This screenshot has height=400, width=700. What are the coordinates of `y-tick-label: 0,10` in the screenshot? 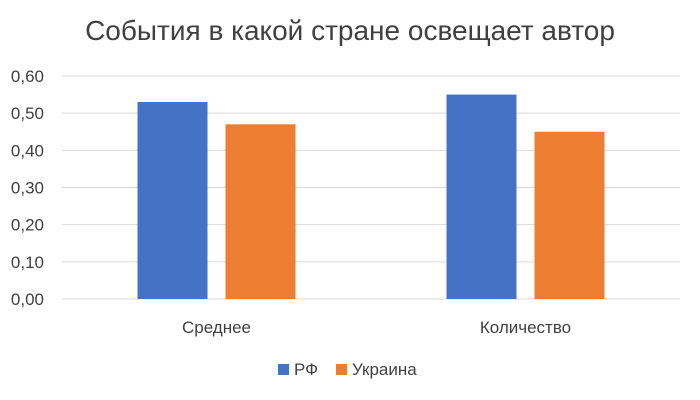 It's located at (27, 262).